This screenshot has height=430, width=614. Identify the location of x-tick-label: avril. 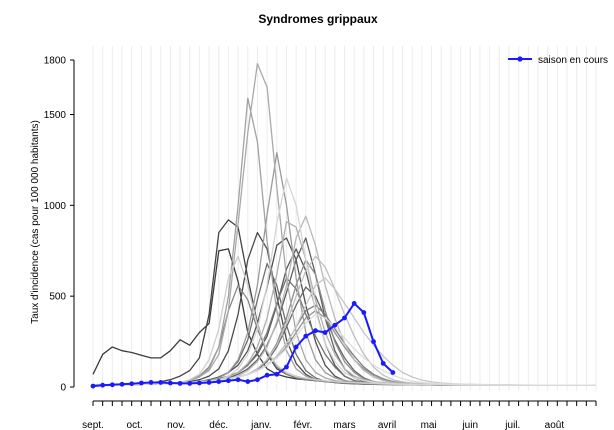
(387, 425).